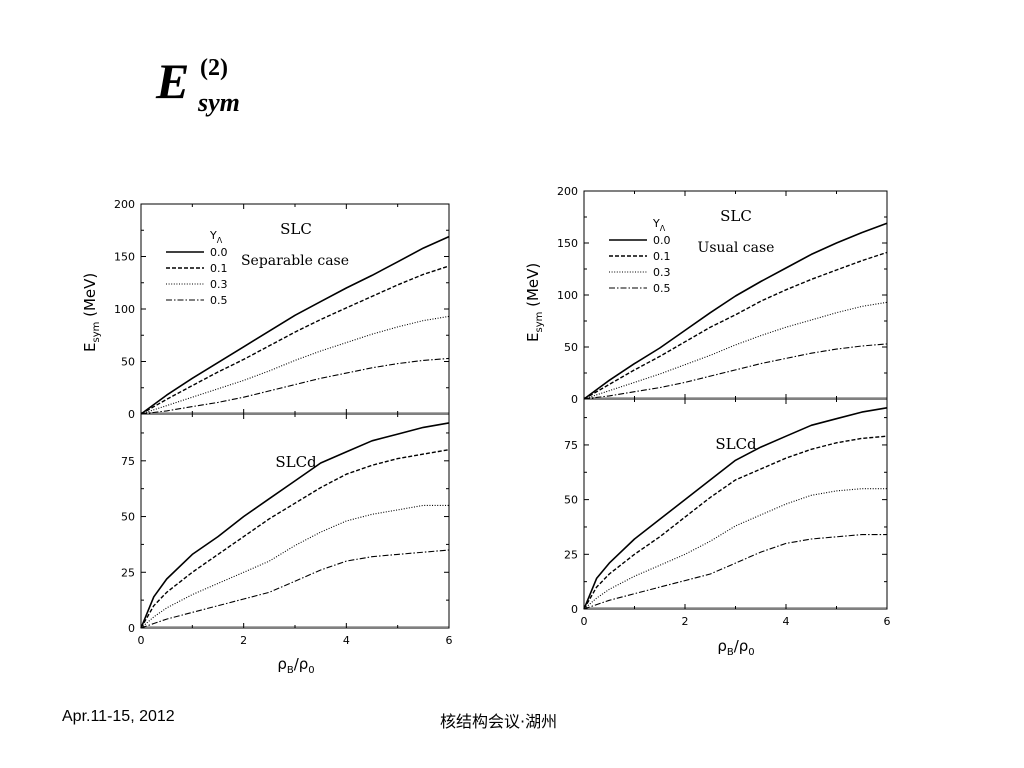  I want to click on formula-superscript: (2), so click(214, 68).